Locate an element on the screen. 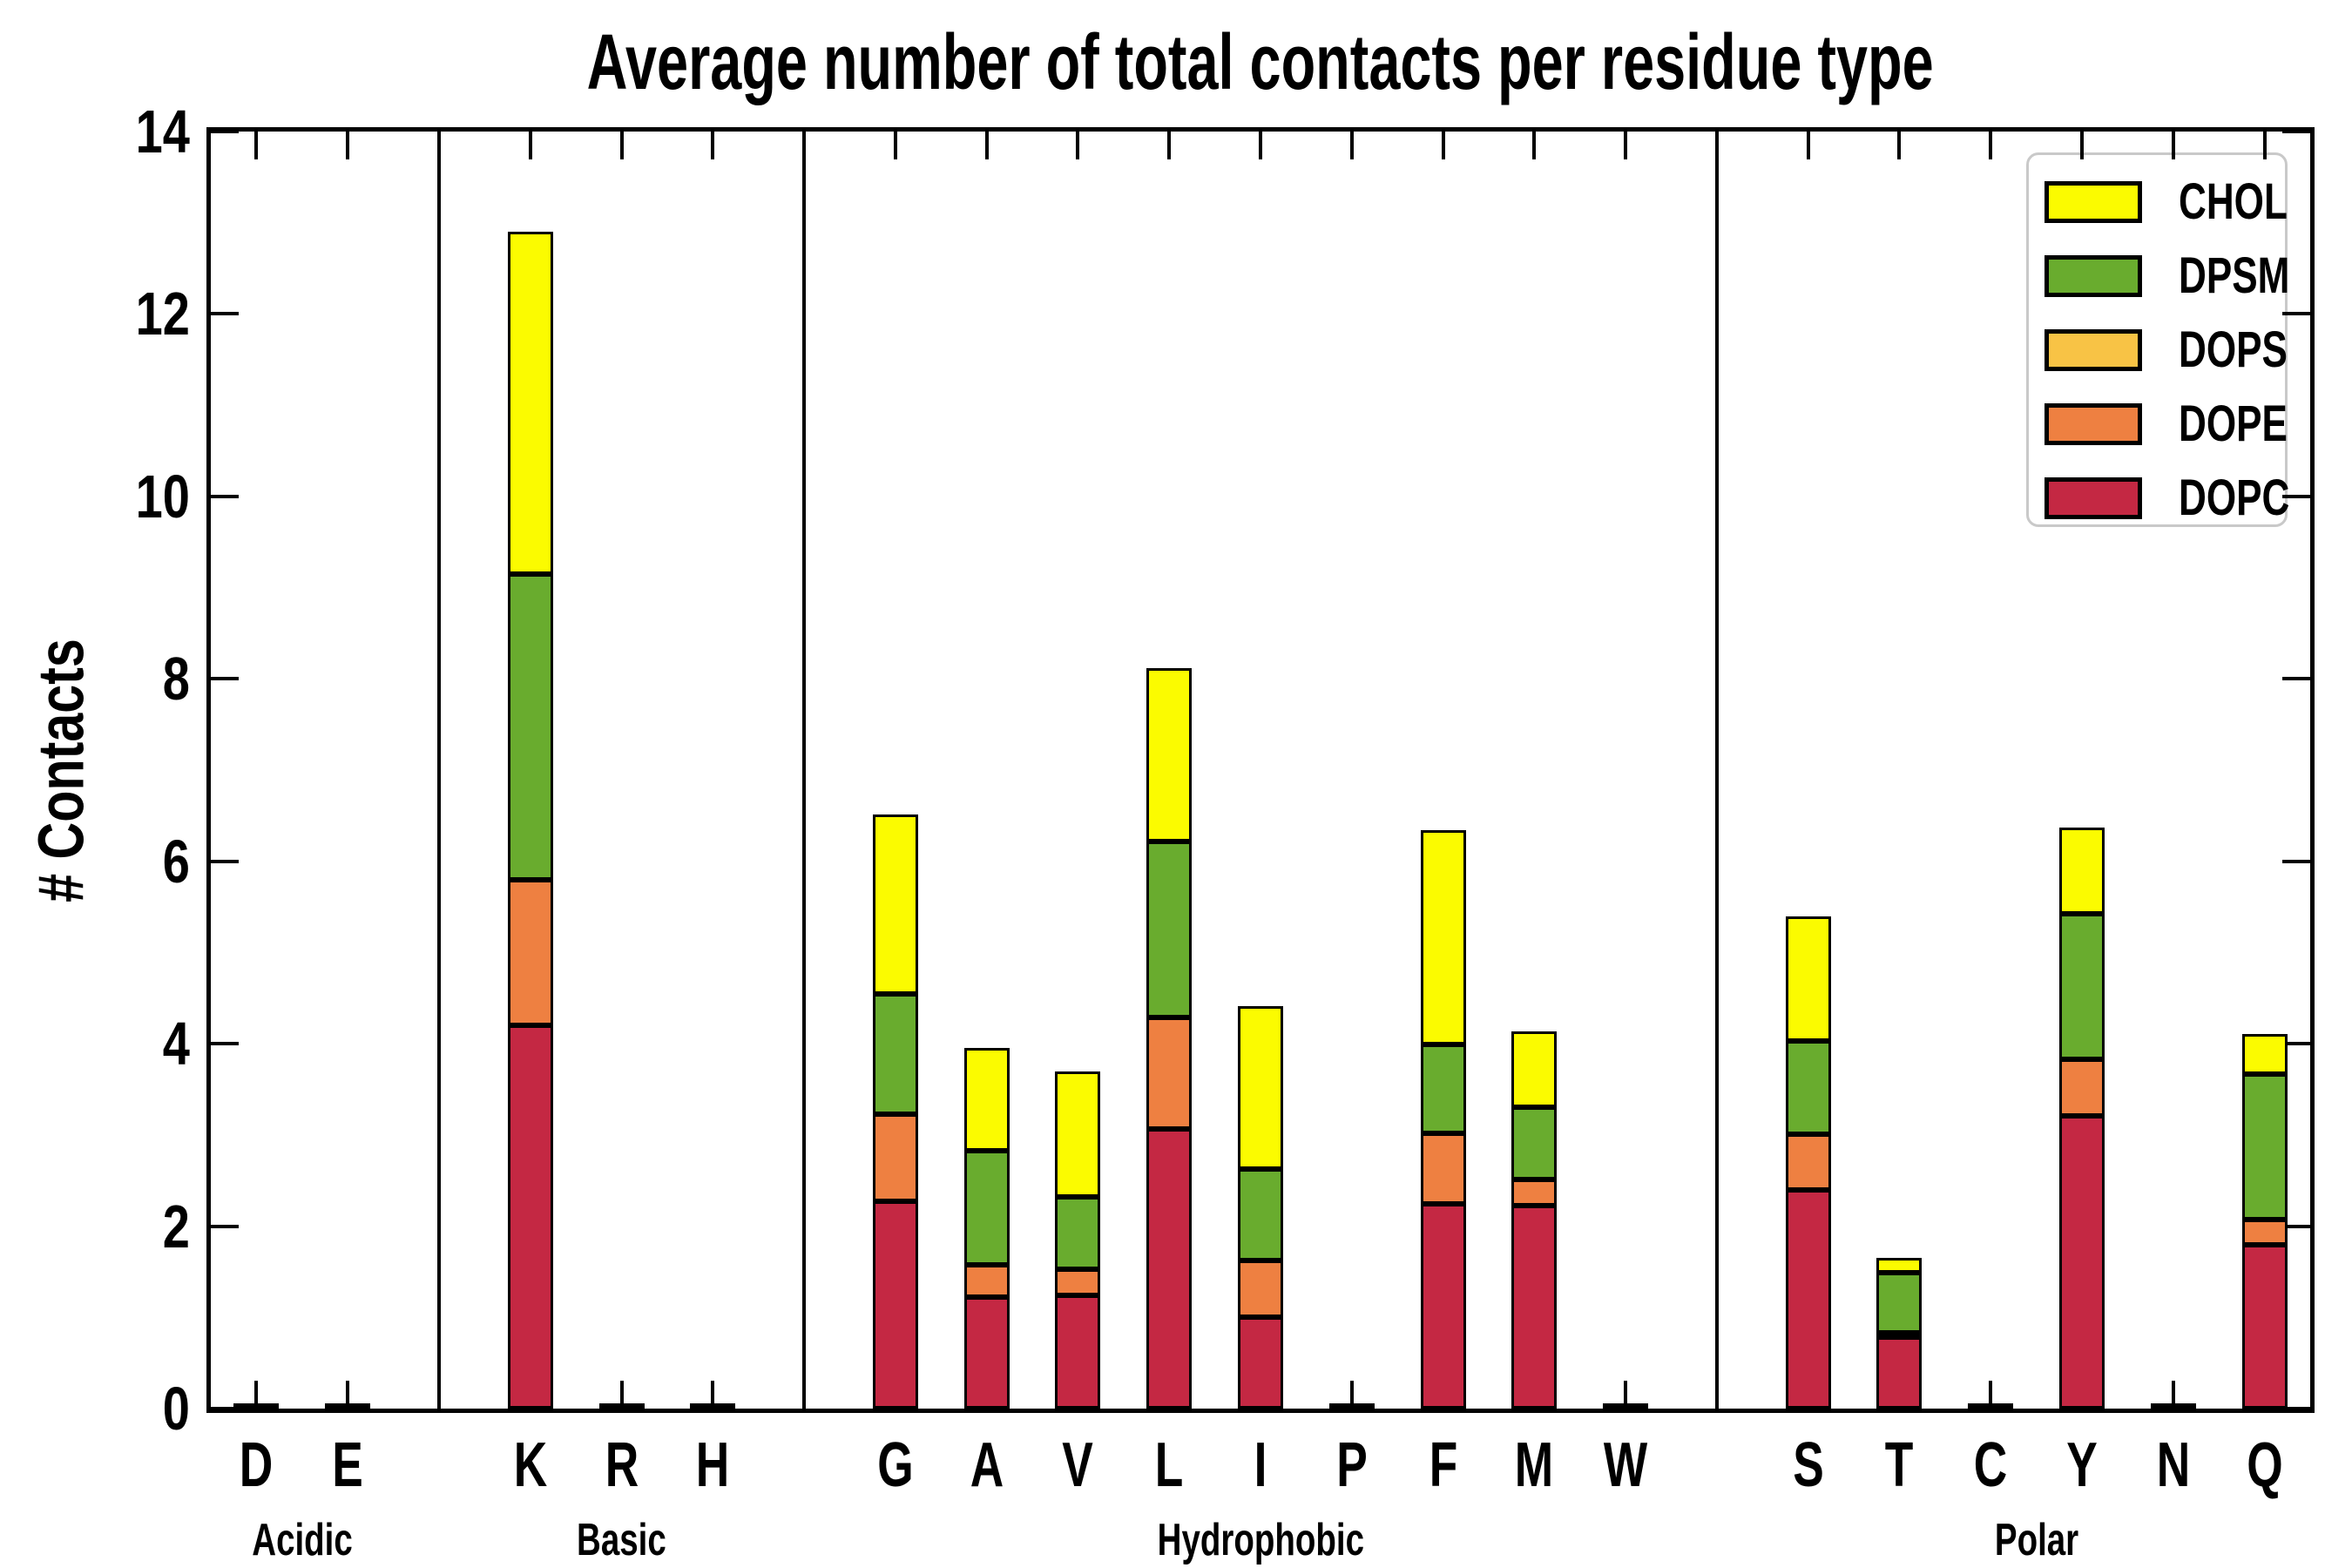 This screenshot has height=1568, width=2352. x-tick-label: I is located at coordinates (1260, 1465).